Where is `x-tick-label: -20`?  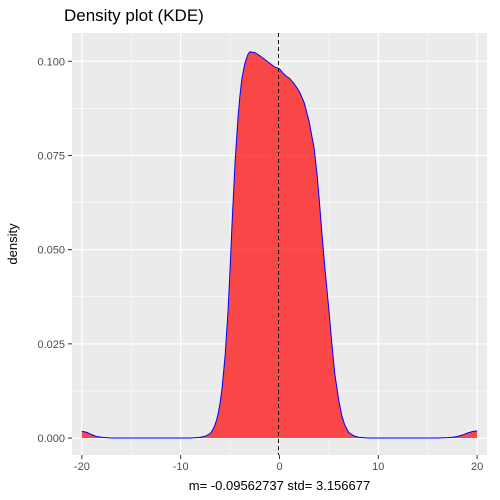 x-tick-label: -20 is located at coordinates (82, 467).